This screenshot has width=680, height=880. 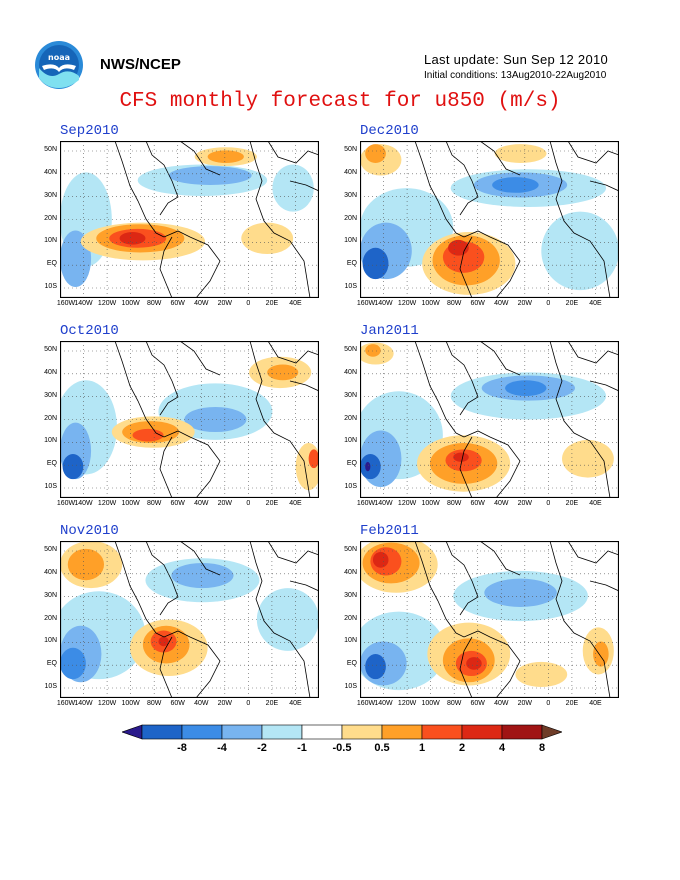 What do you see at coordinates (515, 75) in the screenshot?
I see `initial-conditions-text: Initial conditions: 13Aug2010-22Aug2010` at bounding box center [515, 75].